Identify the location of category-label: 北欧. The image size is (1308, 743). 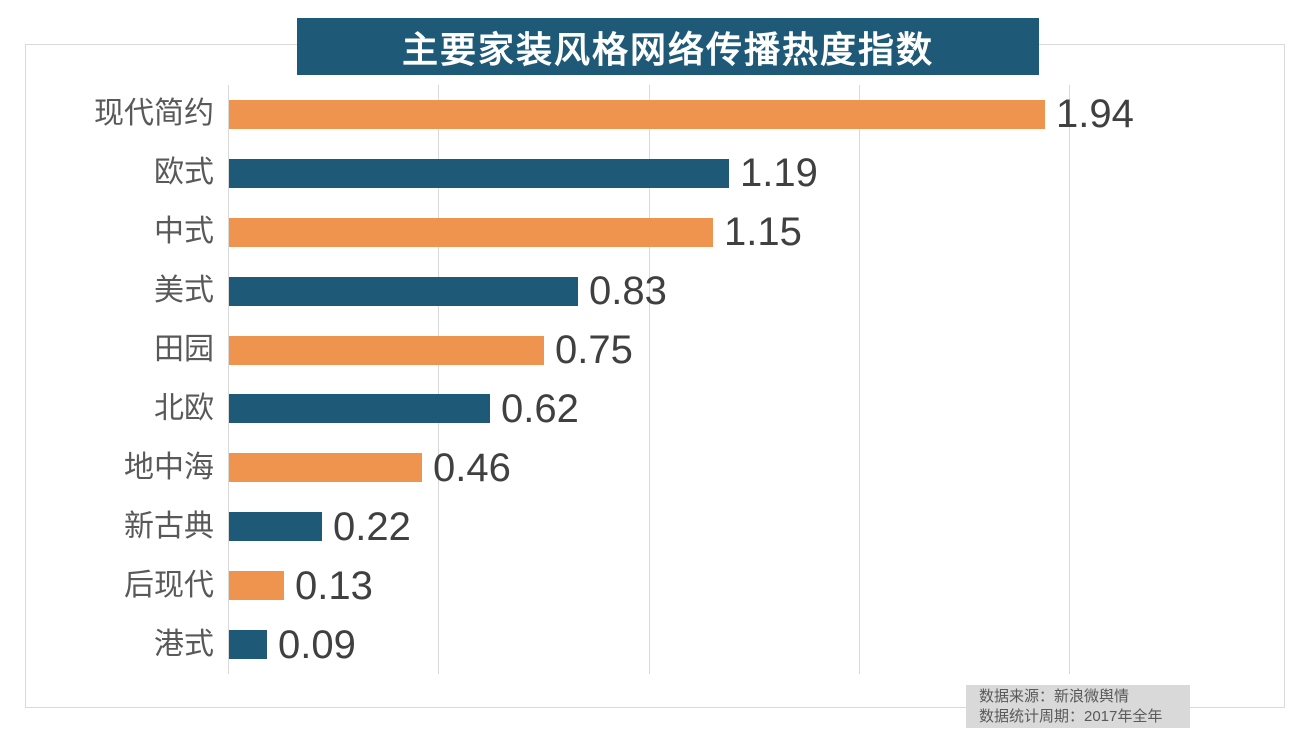
(184, 408).